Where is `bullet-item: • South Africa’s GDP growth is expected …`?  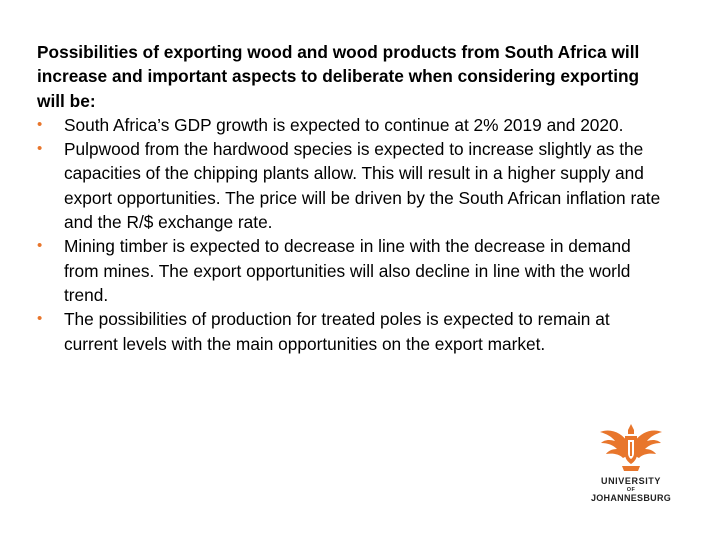 bullet-item: • South Africa’s GDP growth is expected … is located at coordinates (352, 125).